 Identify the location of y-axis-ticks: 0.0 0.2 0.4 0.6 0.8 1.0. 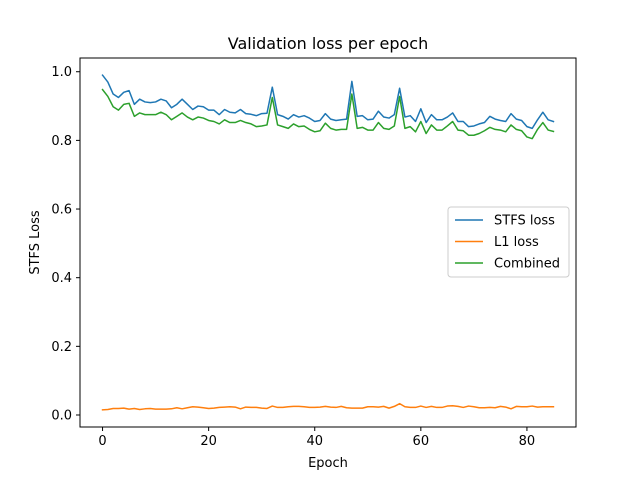
(65, 244).